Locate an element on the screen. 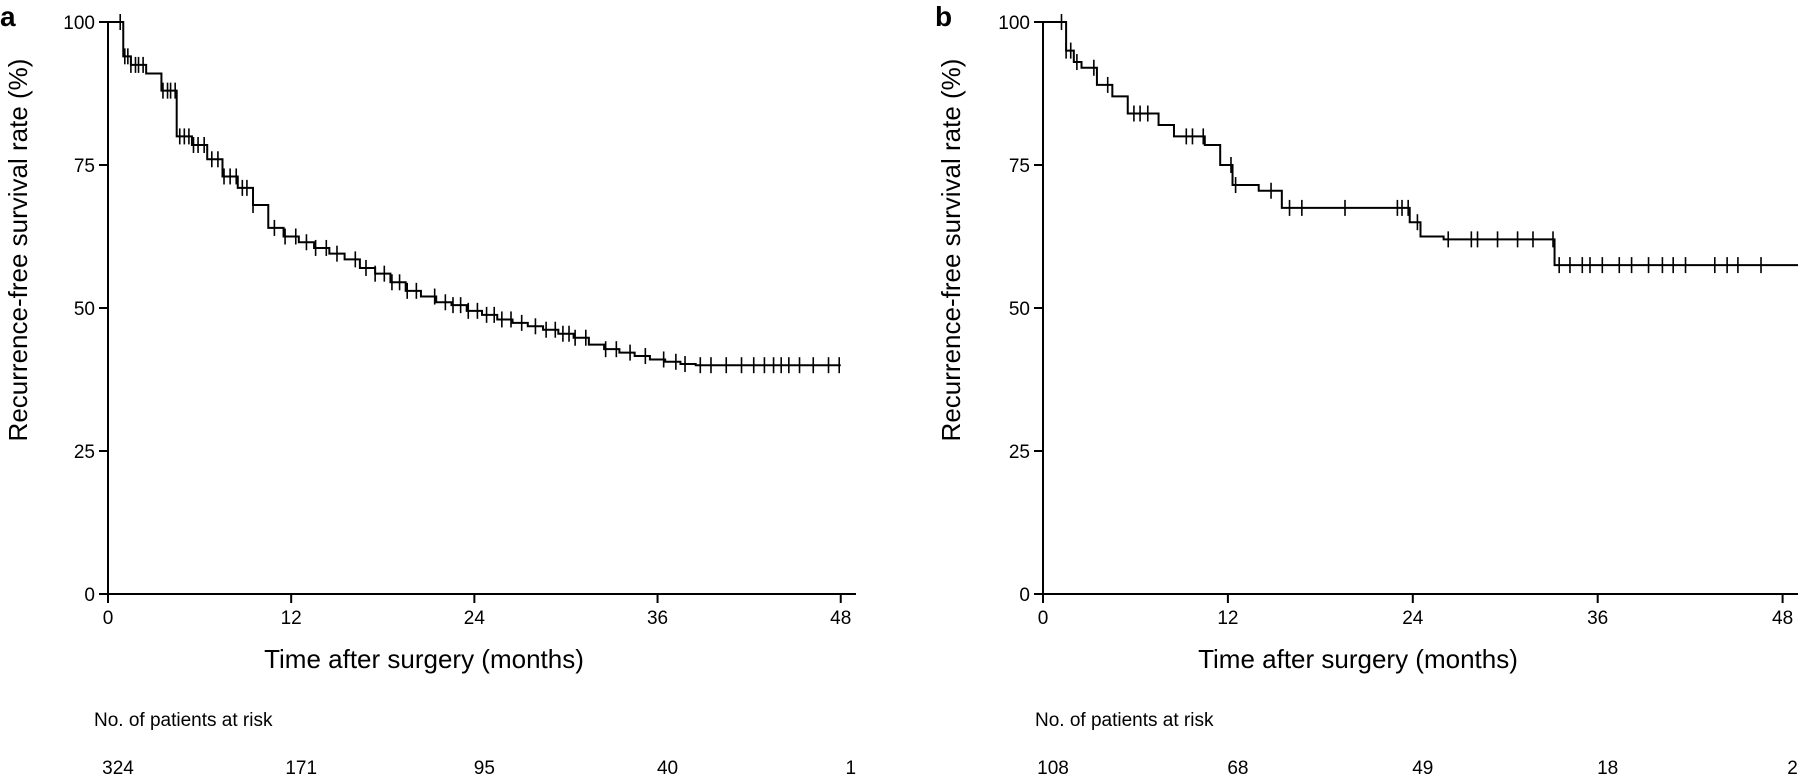  panel-b-risk-count: 2 is located at coordinates (1792, 768).